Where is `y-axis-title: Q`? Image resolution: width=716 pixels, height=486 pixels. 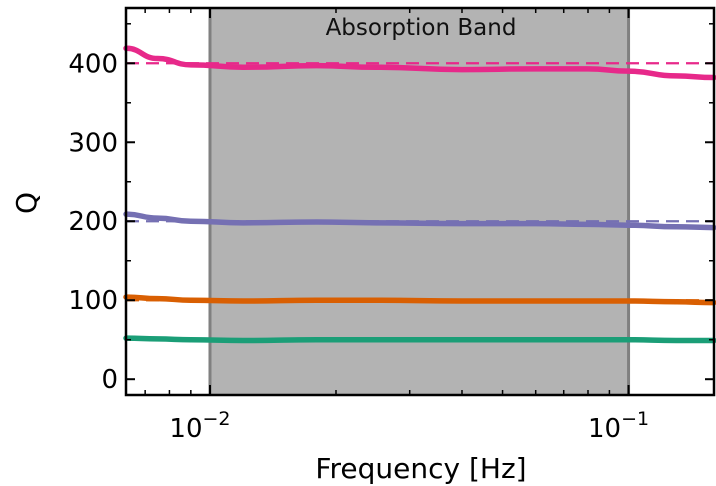
y-axis-title: Q is located at coordinates (26, 203).